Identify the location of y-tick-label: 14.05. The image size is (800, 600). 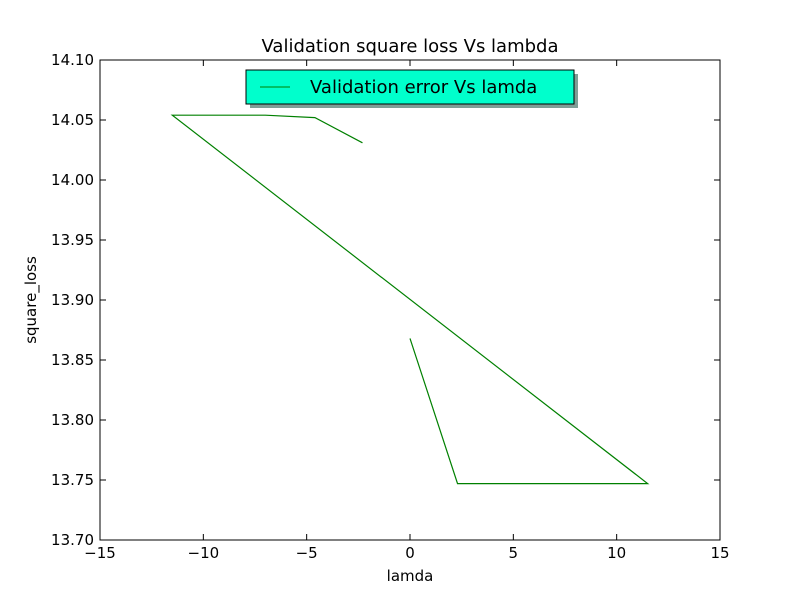
(72, 120).